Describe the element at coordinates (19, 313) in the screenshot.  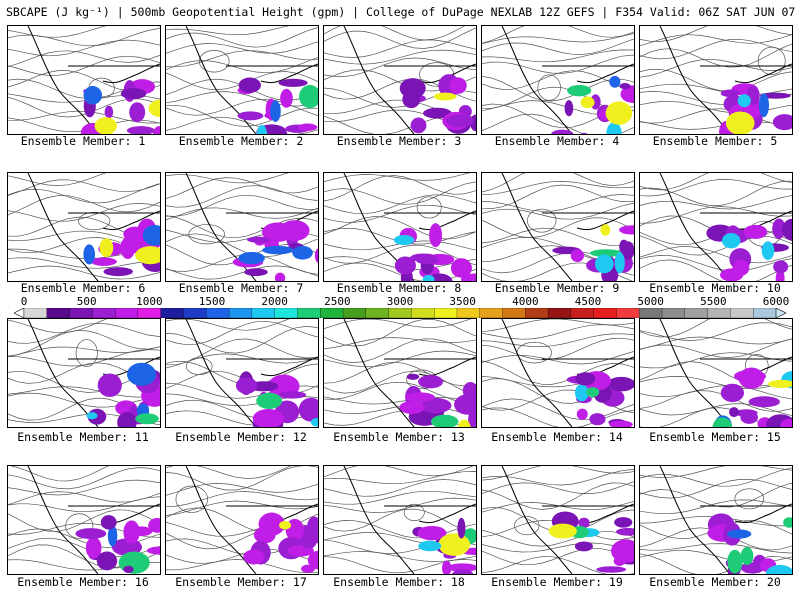
I see `colorbar-arrow-left` at that location.